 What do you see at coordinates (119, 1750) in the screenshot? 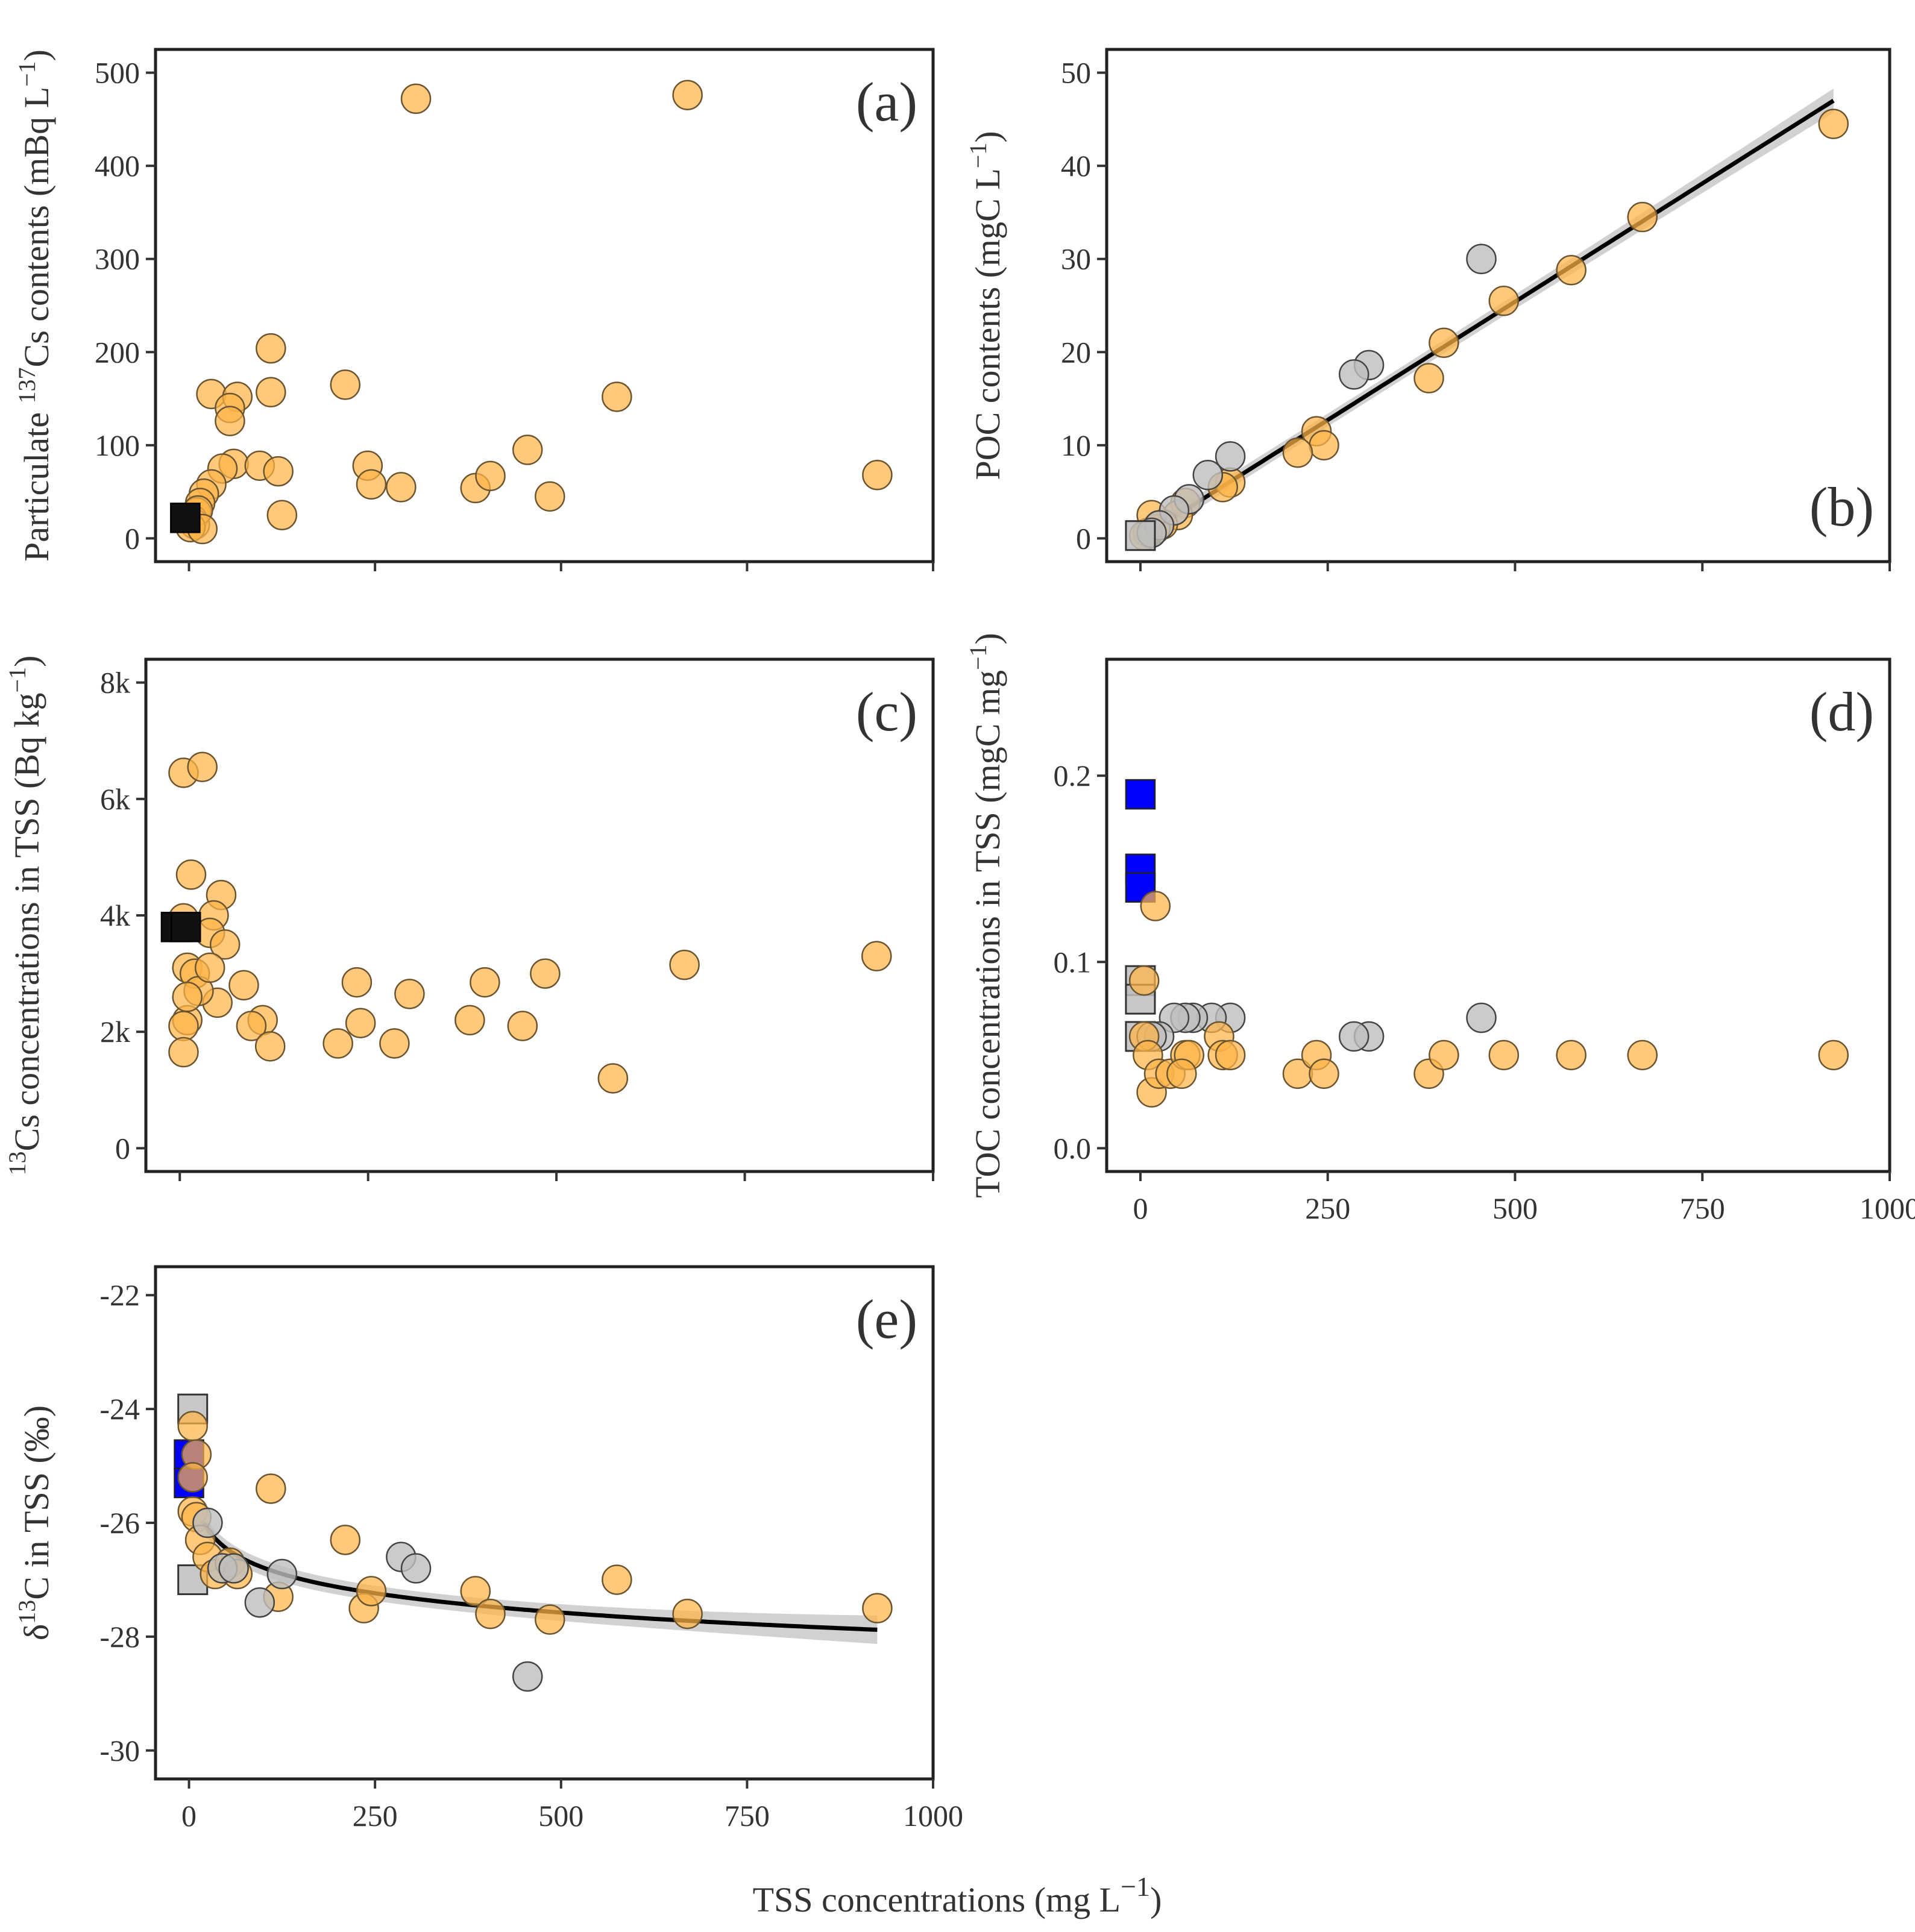
I see `y-tick-label: -30` at bounding box center [119, 1750].